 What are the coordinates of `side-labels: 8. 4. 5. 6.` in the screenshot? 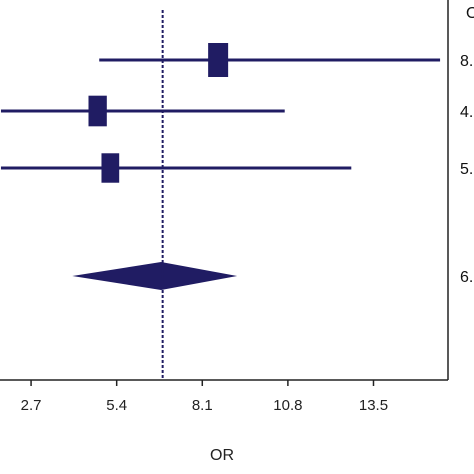 It's located at (466, 169).